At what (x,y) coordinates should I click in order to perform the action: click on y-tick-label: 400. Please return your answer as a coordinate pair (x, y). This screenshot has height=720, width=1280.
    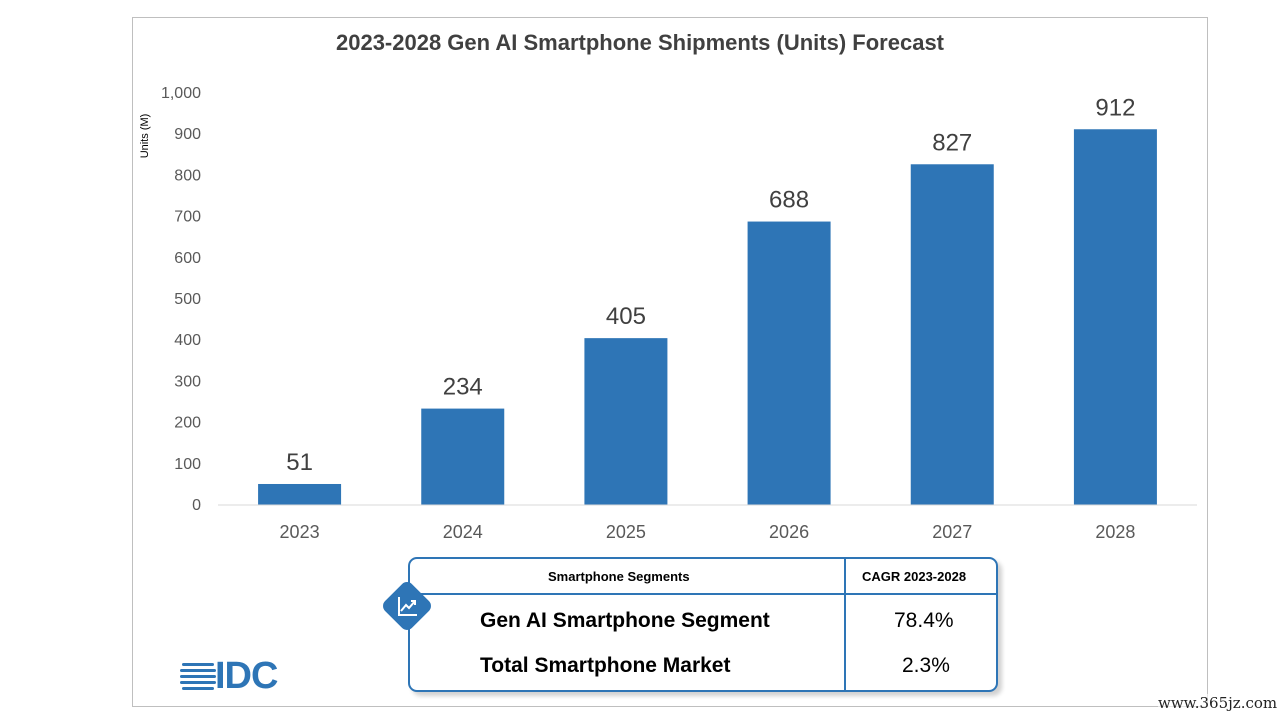
    Looking at the image, I should click on (187, 340).